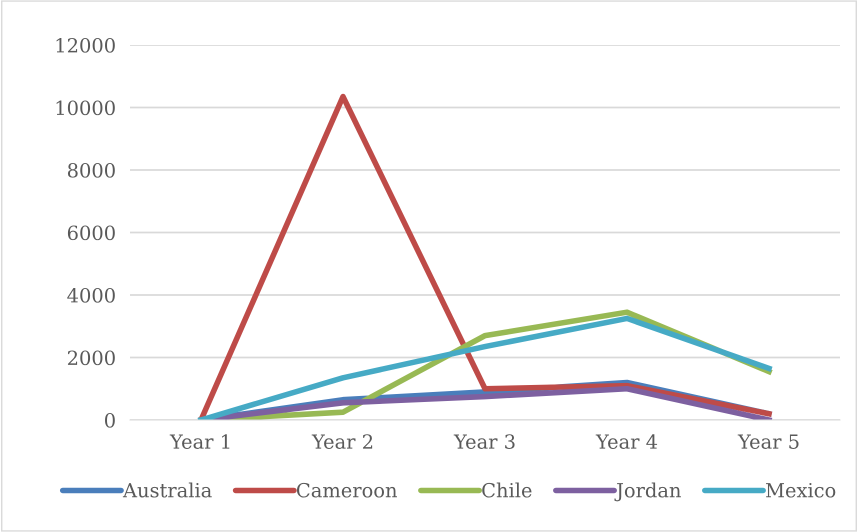  Describe the element at coordinates (167, 490) in the screenshot. I see `legend-label: Australia` at that location.